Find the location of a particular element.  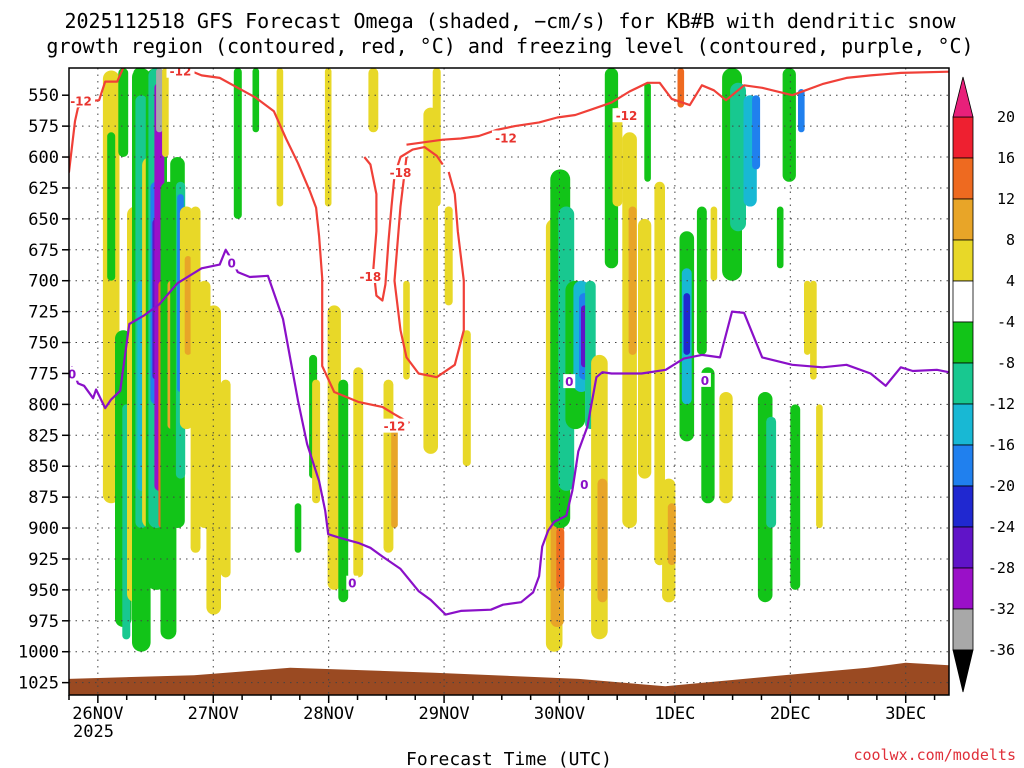

x-tick-label: 30NOV is located at coordinates (559, 714).